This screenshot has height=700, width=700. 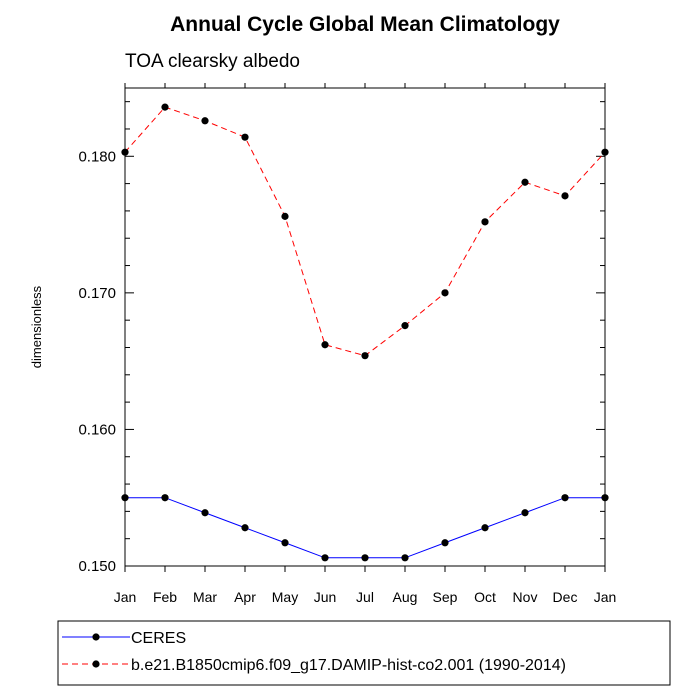 I want to click on y-tick-label: 0.160, so click(x=97, y=429).